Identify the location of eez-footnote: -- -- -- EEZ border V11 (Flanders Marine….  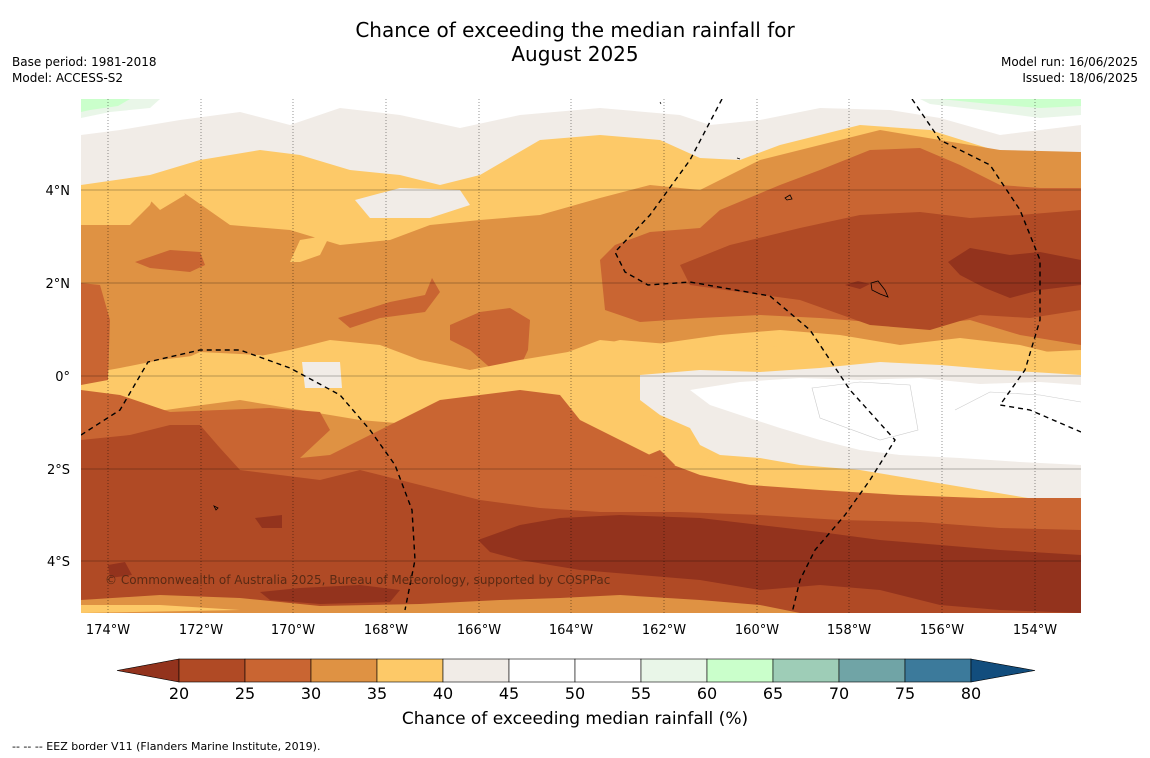
(166, 746).